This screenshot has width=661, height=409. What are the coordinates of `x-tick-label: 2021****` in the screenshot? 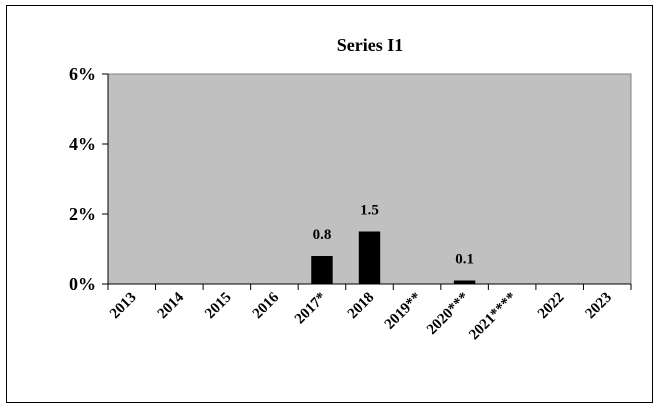 It's located at (493, 317).